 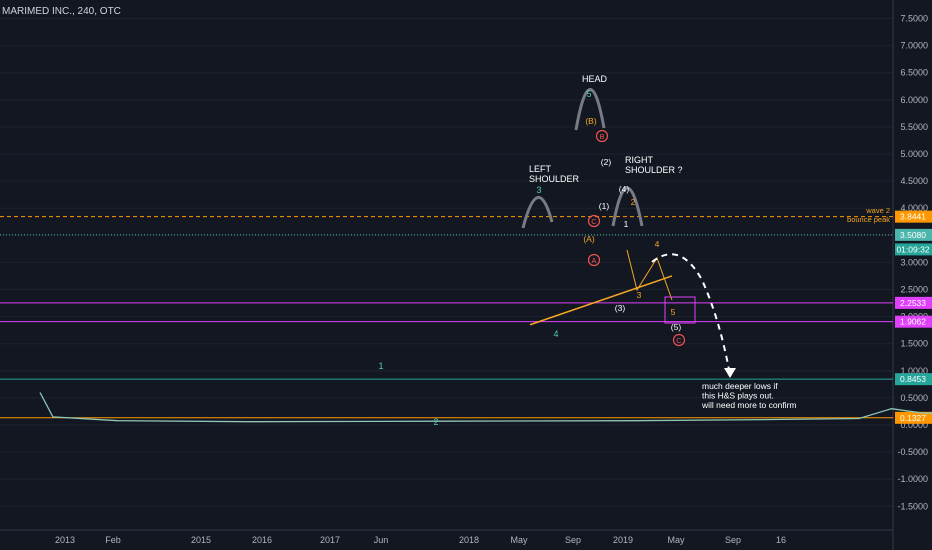 What do you see at coordinates (914, 127) in the screenshot?
I see `y-tick-label: 5.5000` at bounding box center [914, 127].